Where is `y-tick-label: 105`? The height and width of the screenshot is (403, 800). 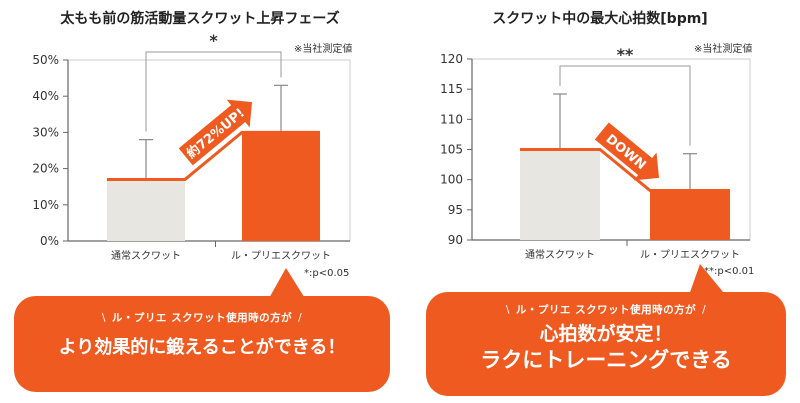
y-tick-label: 105 is located at coordinates (451, 150).